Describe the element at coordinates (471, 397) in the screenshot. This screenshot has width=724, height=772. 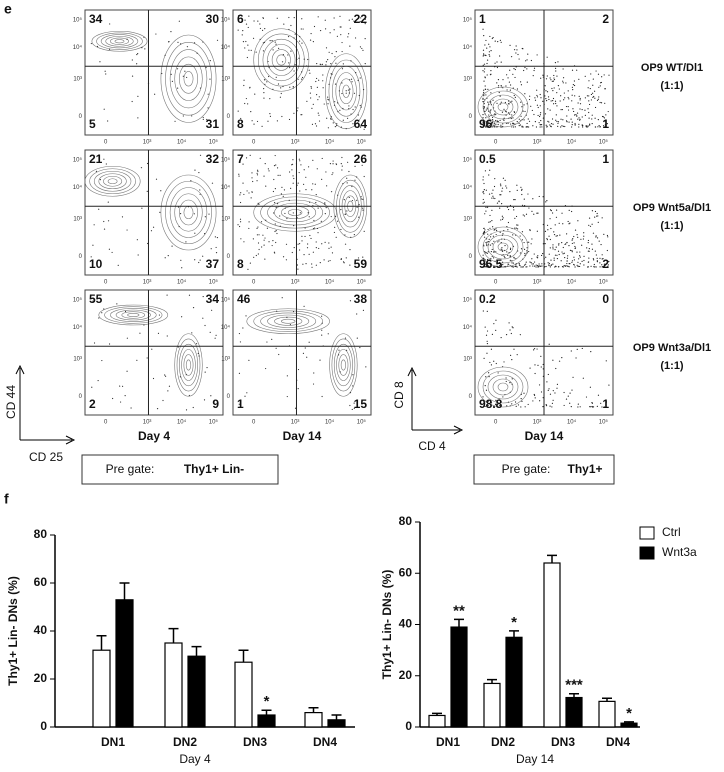
I see `y-tick-label: 0` at that location.